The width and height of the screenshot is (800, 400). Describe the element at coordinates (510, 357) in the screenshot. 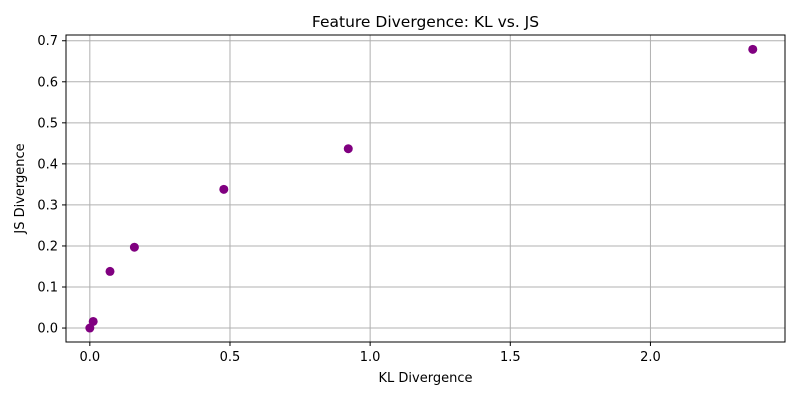

I see `x-tick-label: 1.5` at that location.